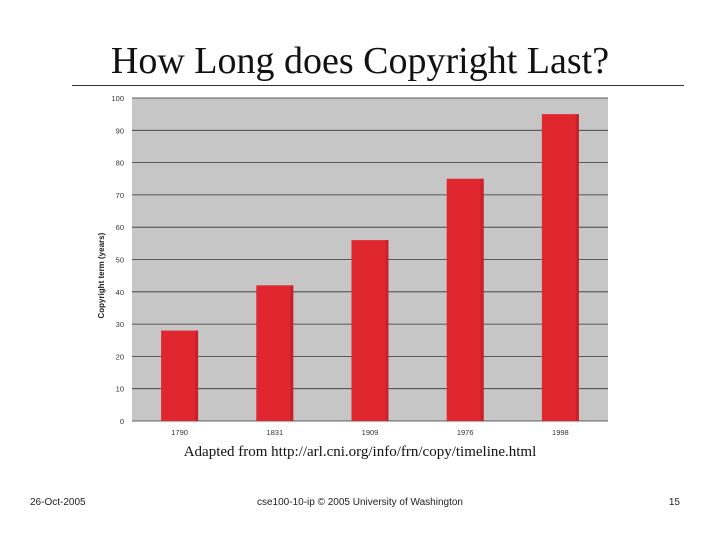 This screenshot has height=540, width=720. Describe the element at coordinates (120, 324) in the screenshot. I see `y-tick-label-30: 30` at that location.